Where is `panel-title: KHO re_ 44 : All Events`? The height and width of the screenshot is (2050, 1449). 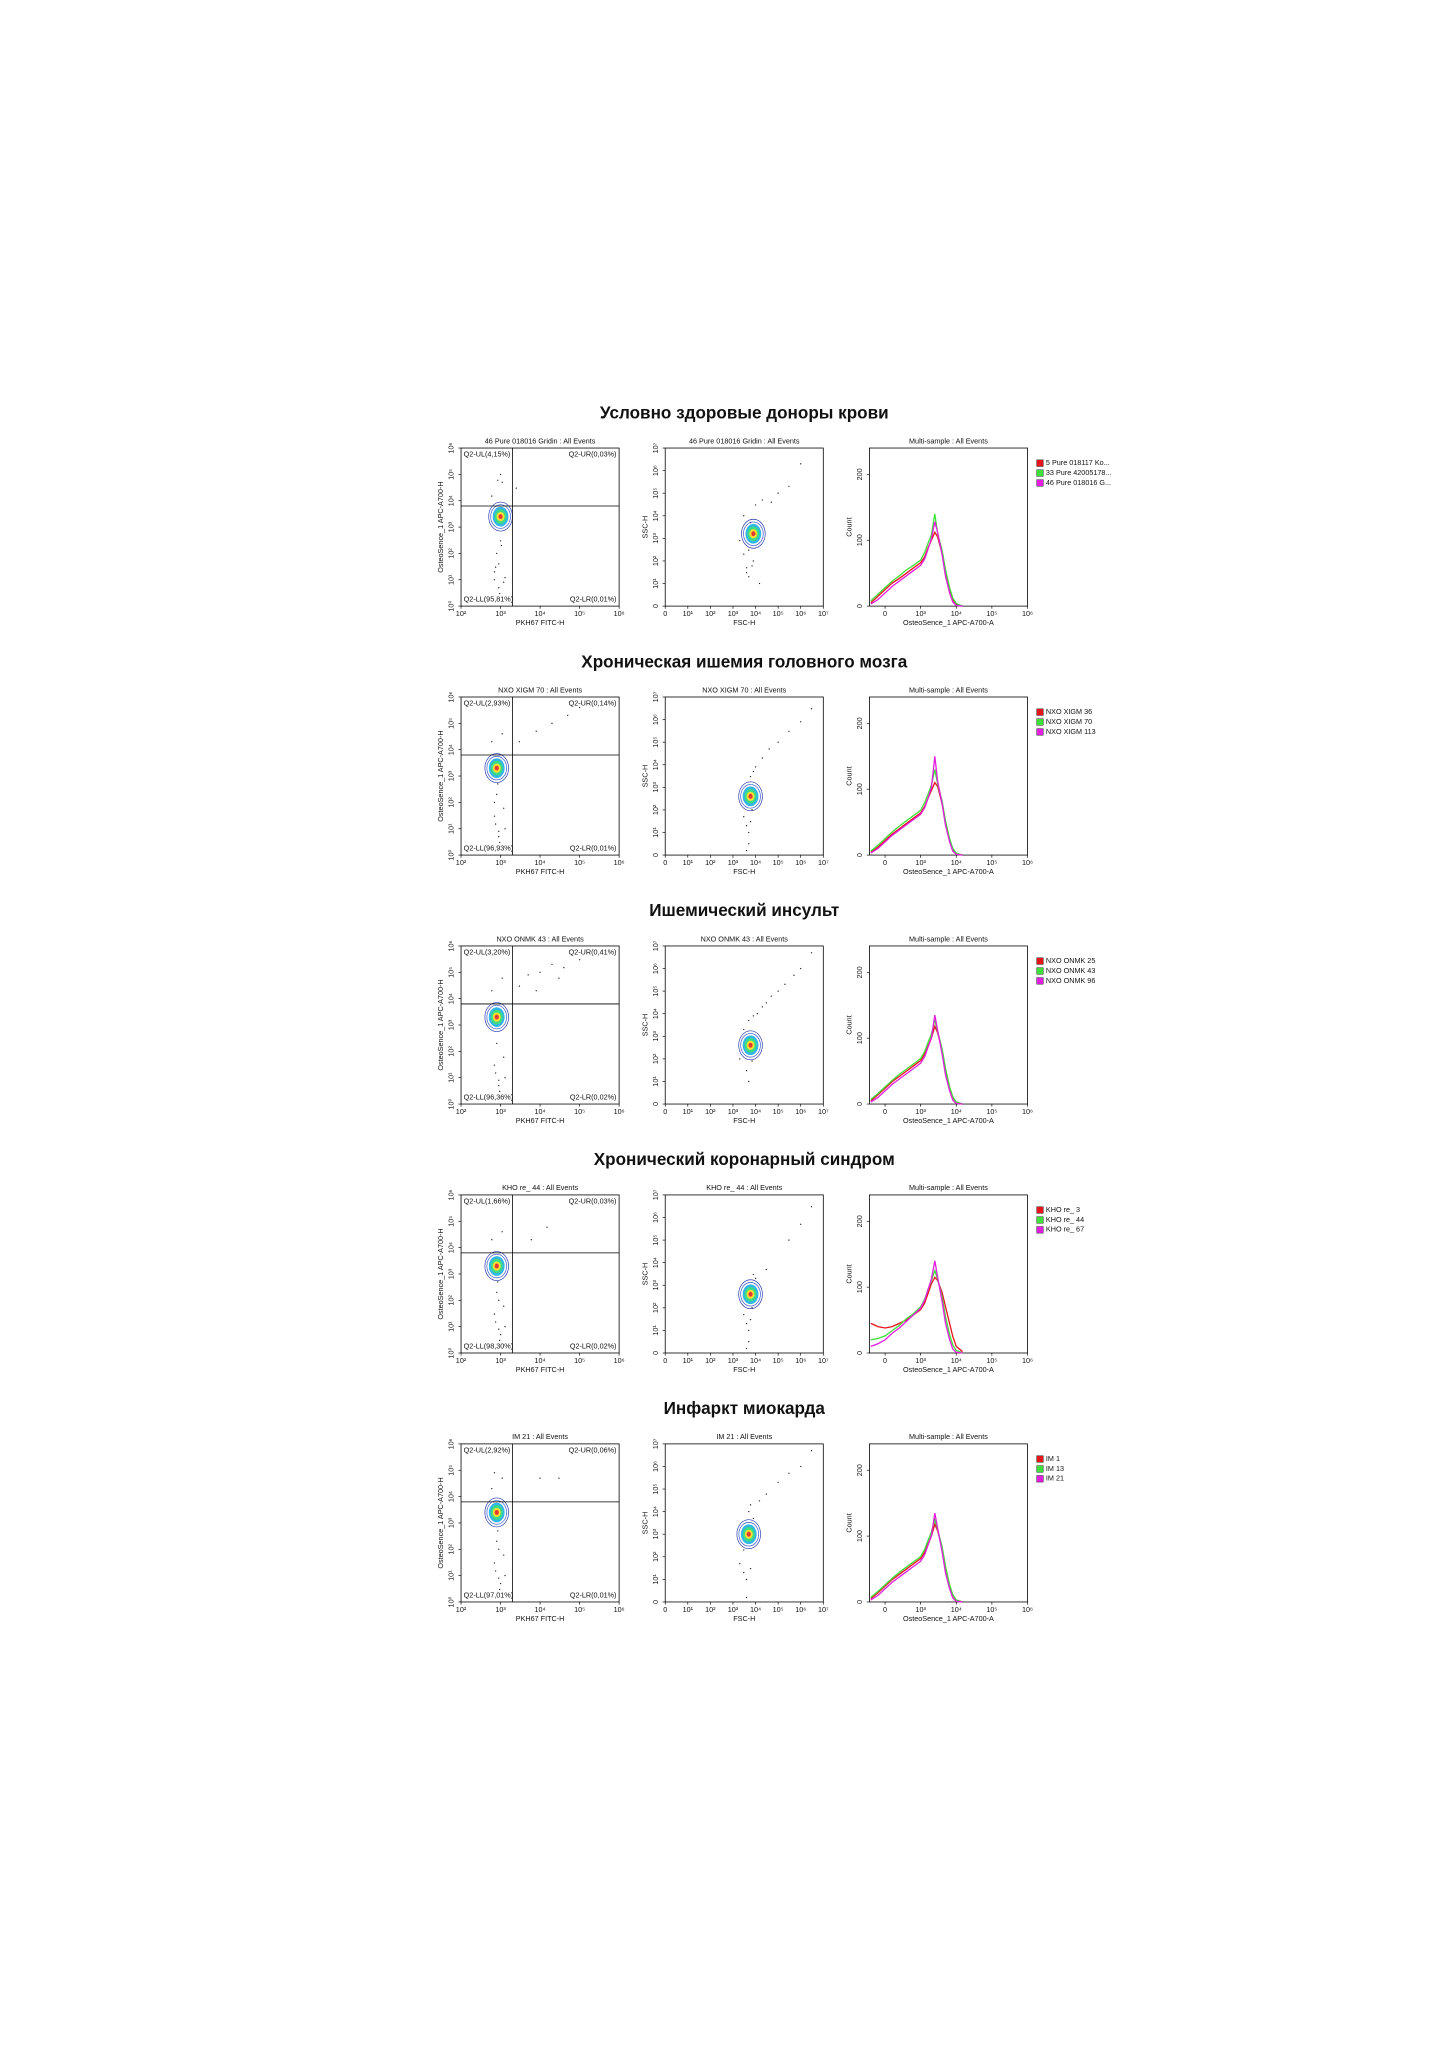 panel-title: KHO re_ 44 : All Events is located at coordinates (744, 1187).